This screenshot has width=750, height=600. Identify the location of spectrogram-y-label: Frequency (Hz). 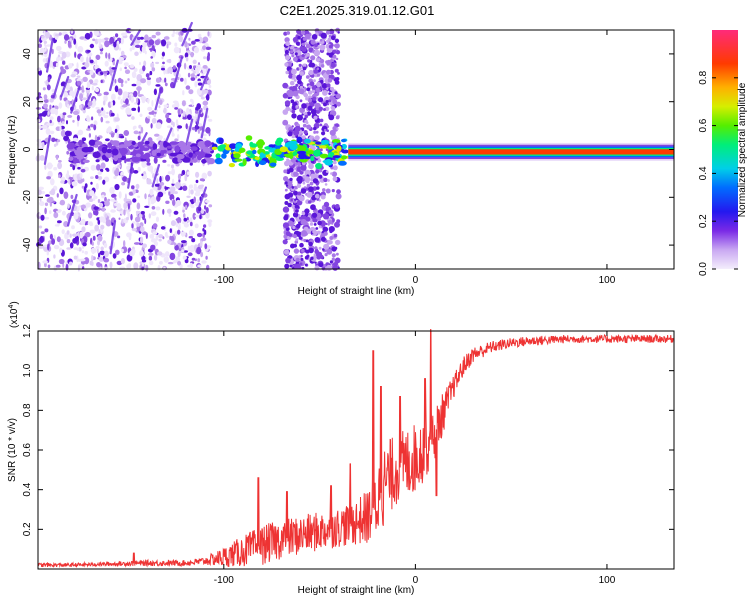
(12, 150).